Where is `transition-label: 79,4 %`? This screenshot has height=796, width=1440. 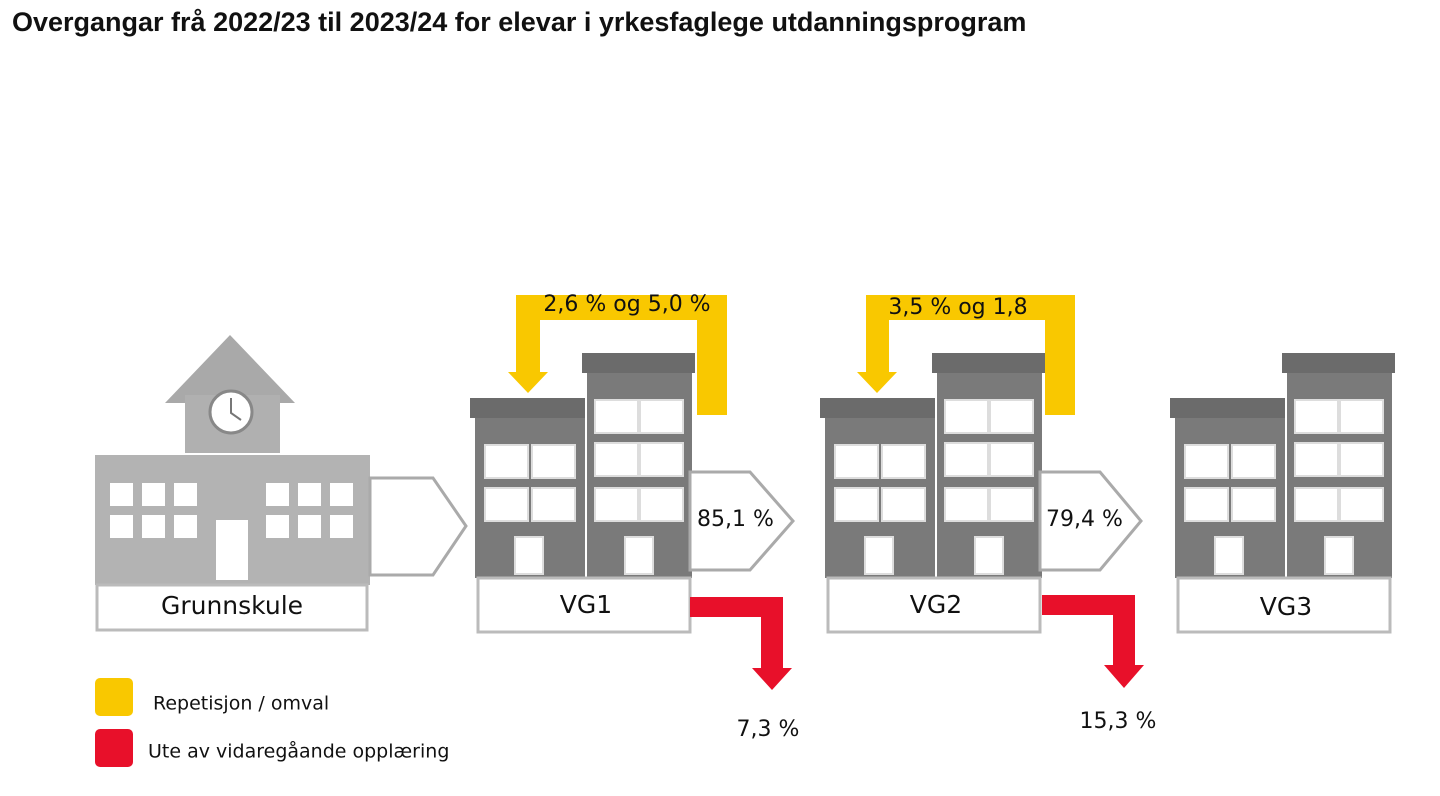 transition-label: 79,4 % is located at coordinates (1084, 519).